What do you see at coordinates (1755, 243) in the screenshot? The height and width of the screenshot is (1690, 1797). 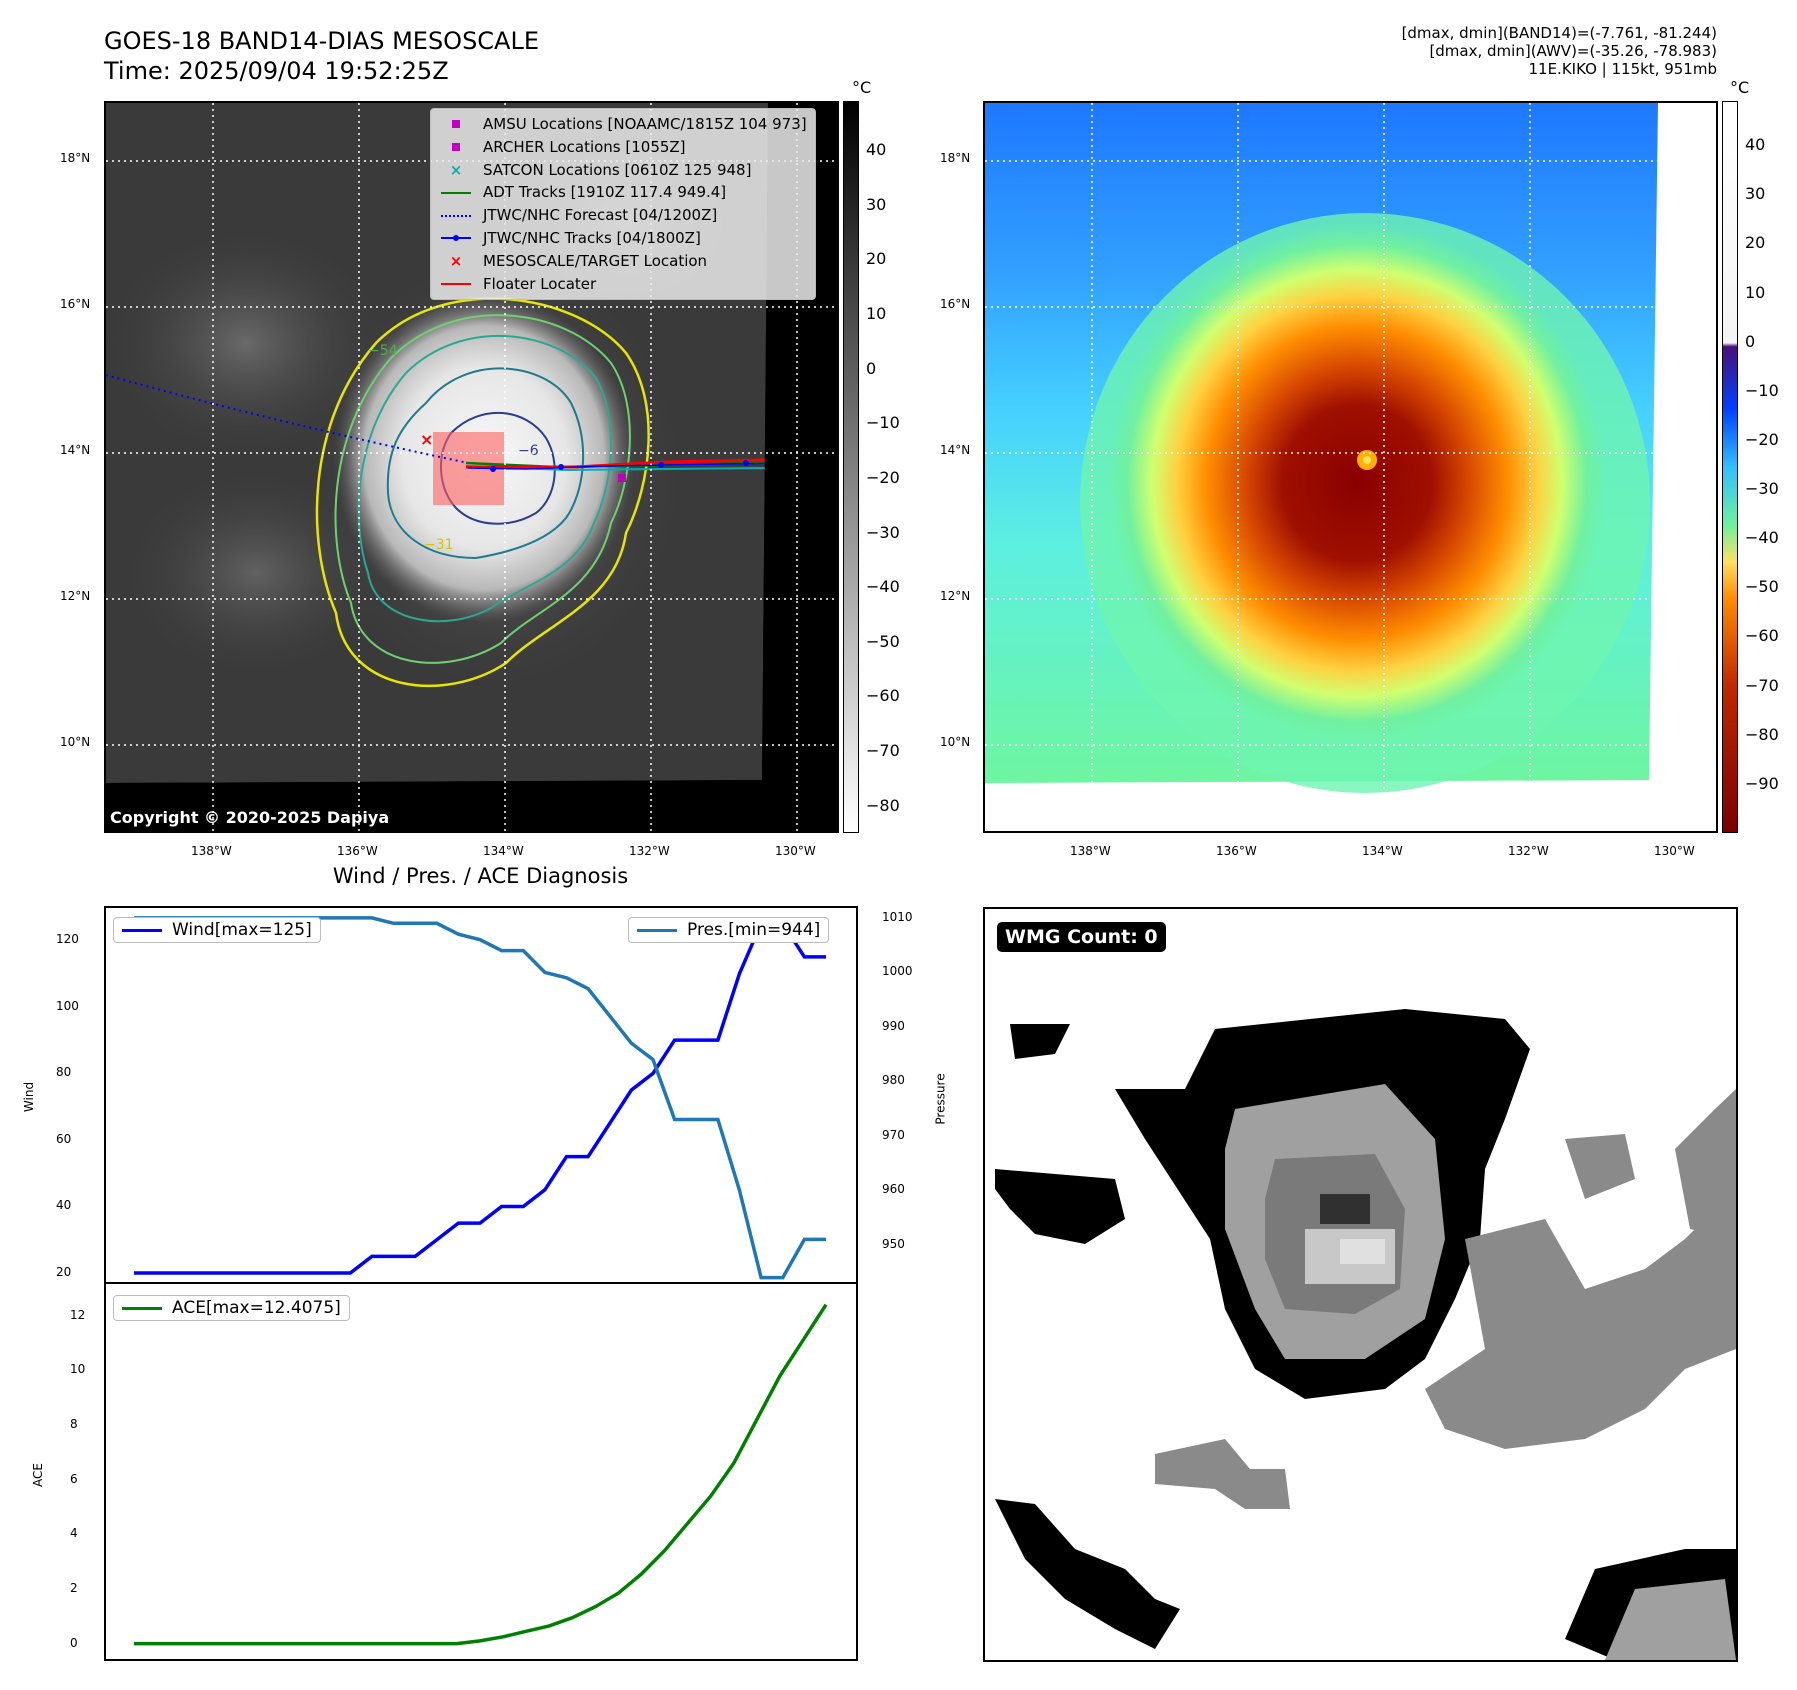 I see `awv-colorbar-tick: 20` at bounding box center [1755, 243].